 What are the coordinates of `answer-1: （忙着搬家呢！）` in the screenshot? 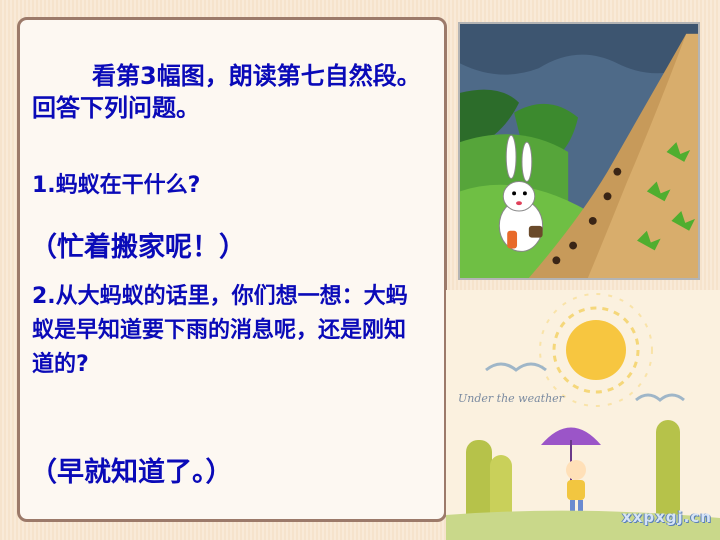 It's located at (138, 247).